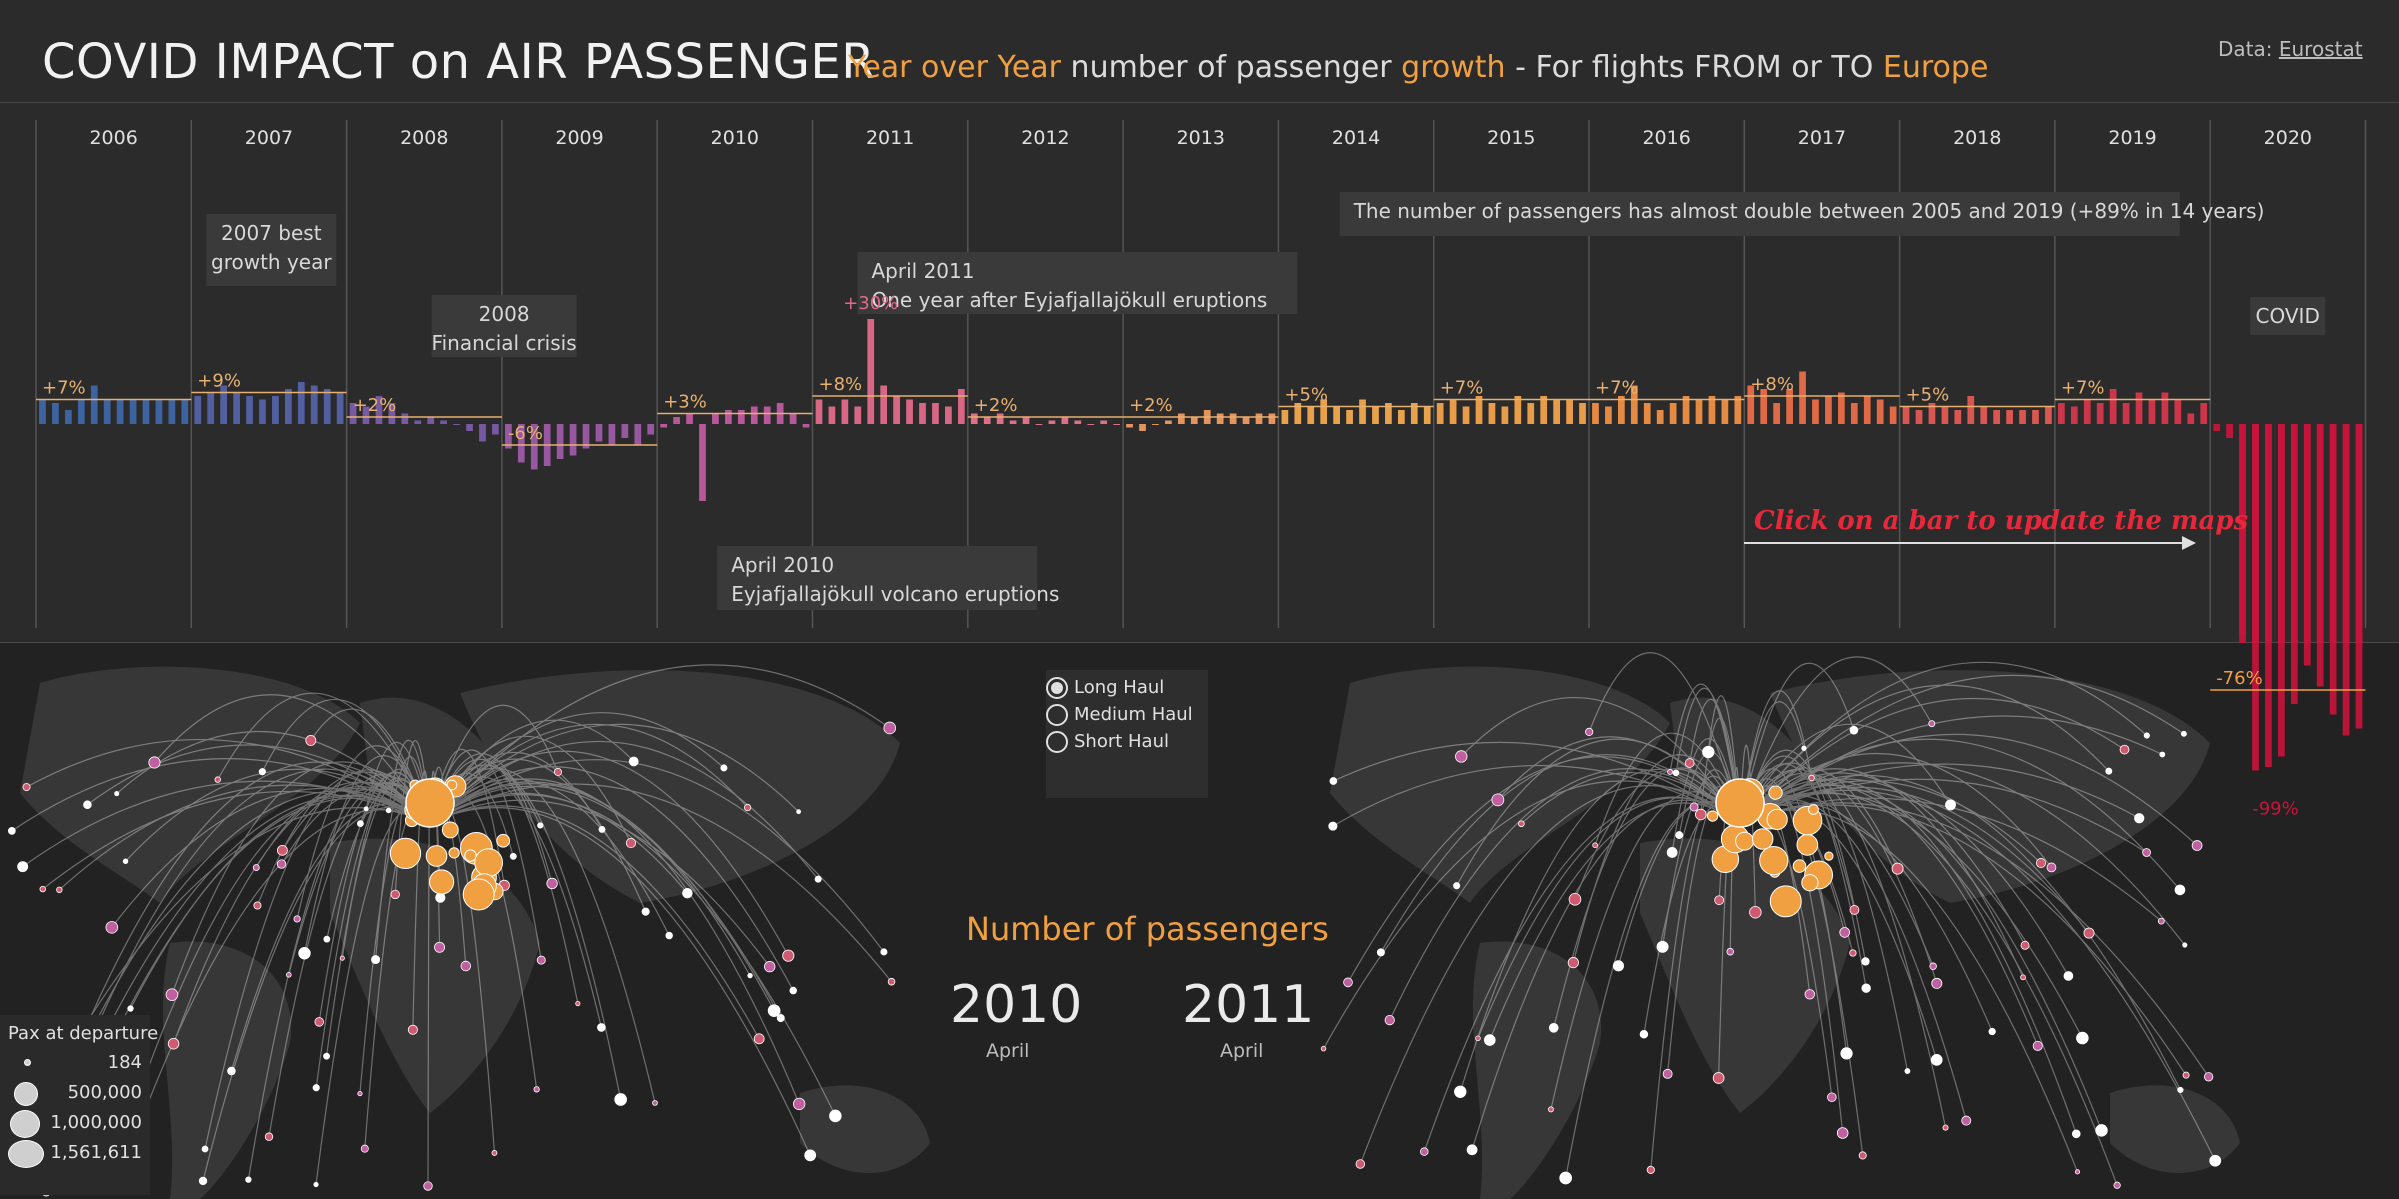 This screenshot has height=1199, width=2399. Describe the element at coordinates (2320, 49) in the screenshot. I see `eurostat-link: Eurostat` at that location.